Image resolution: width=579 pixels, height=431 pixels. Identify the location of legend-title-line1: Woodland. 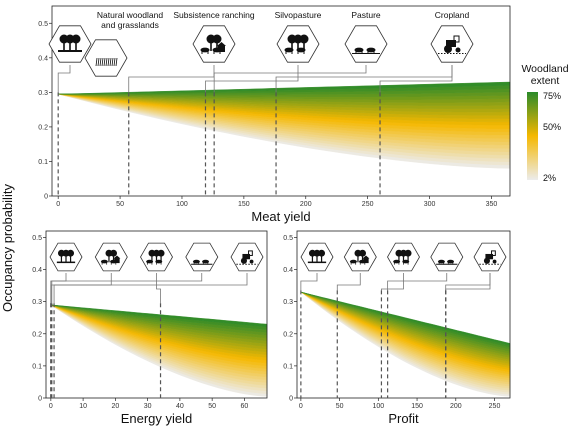
(544, 69).